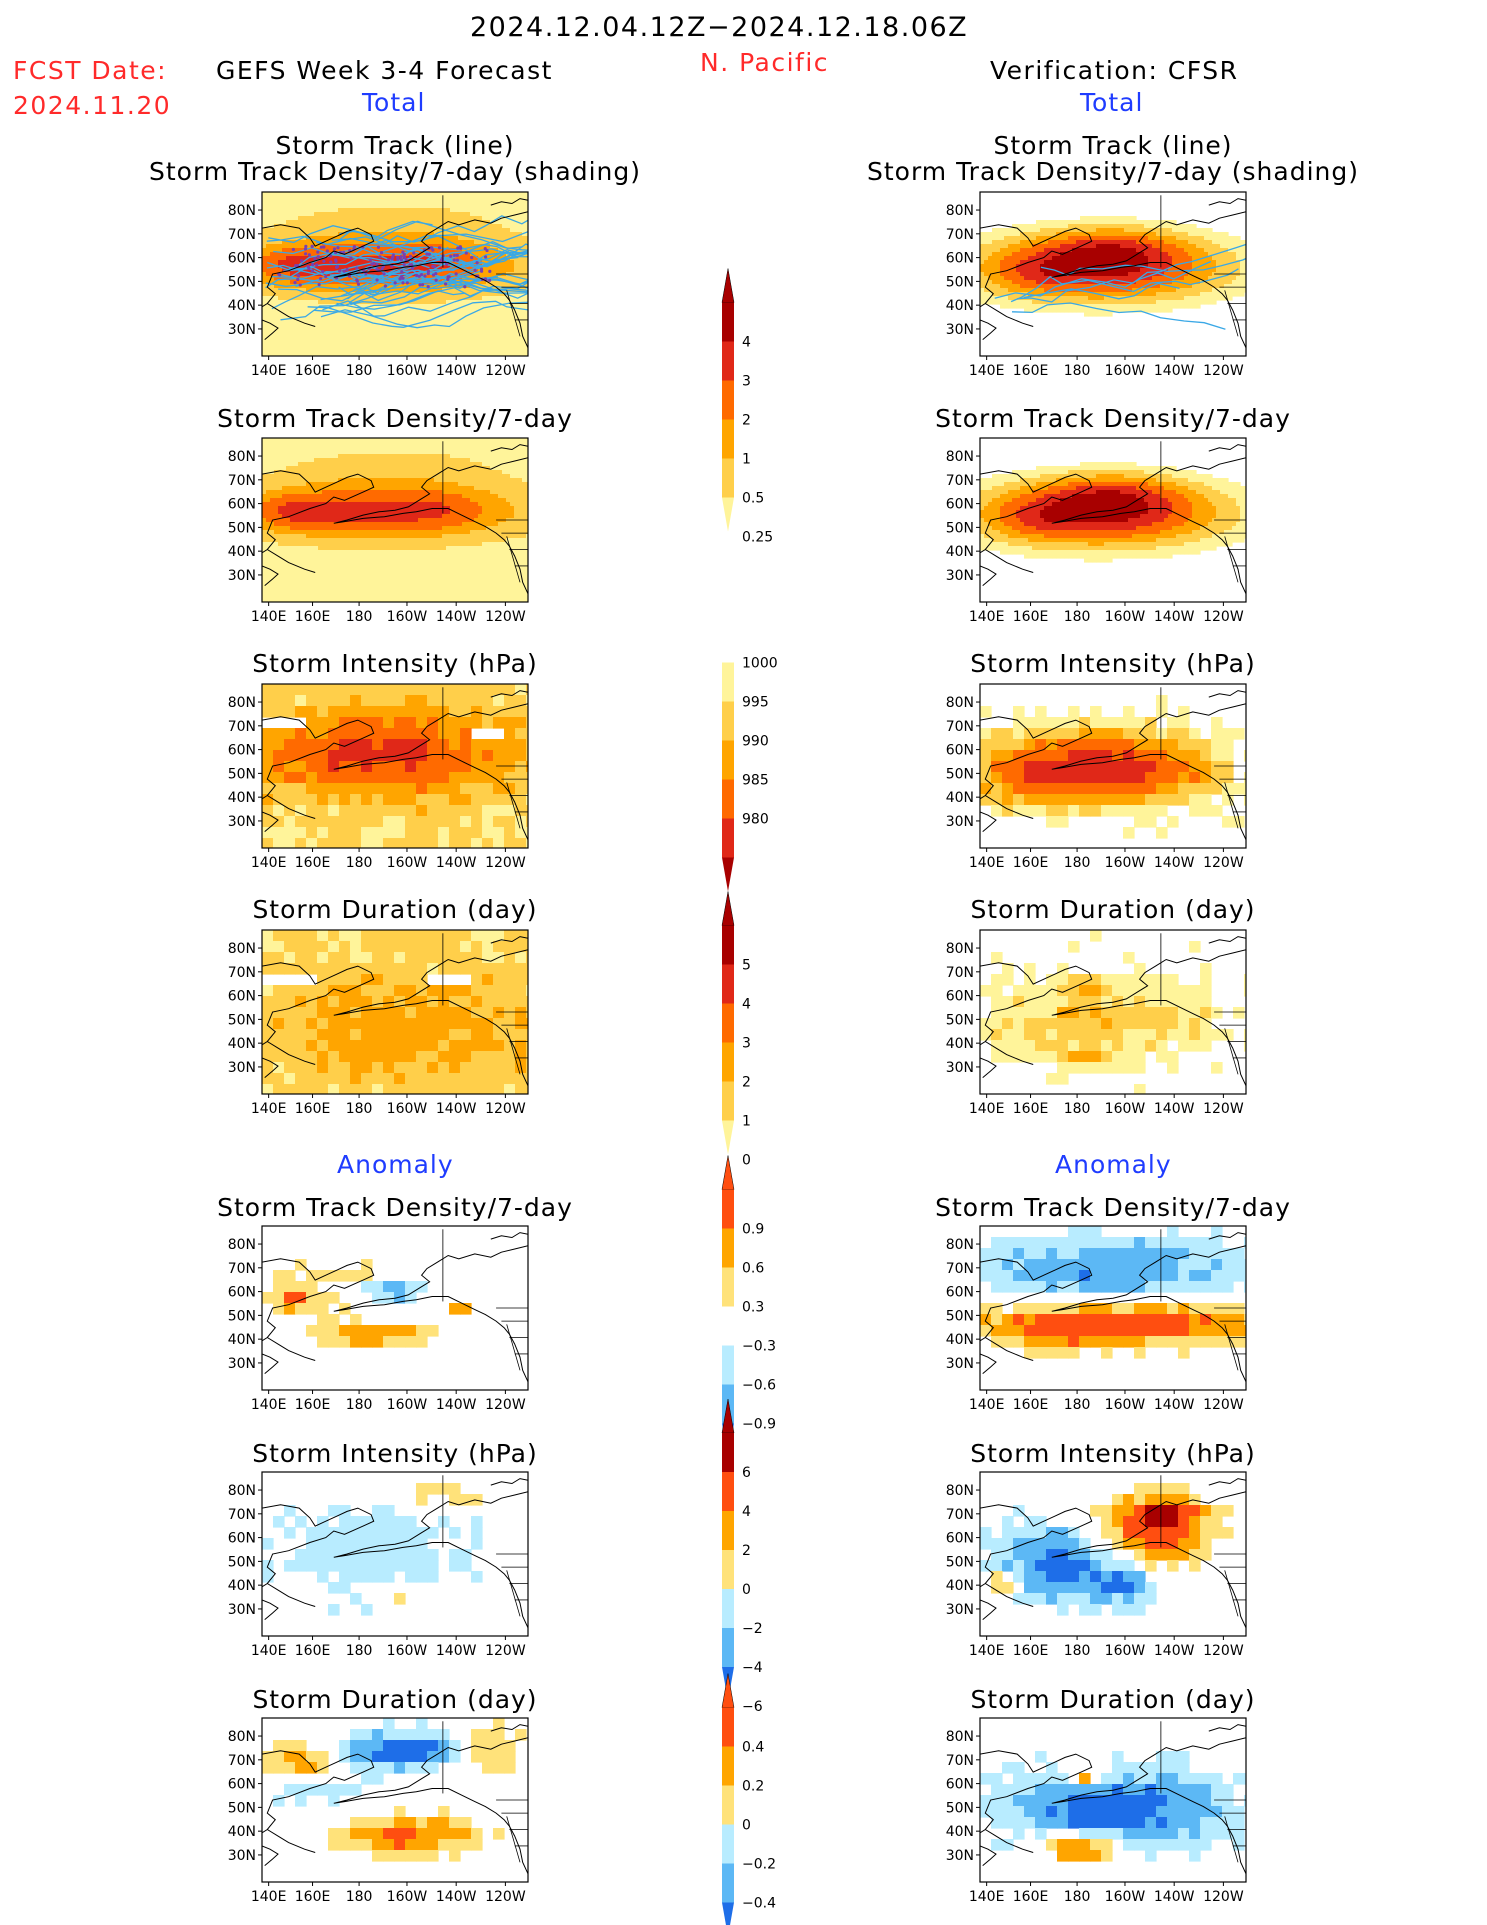 The height and width of the screenshot is (1925, 1487). Describe the element at coordinates (755, 820) in the screenshot. I see `colorbar-label: 980` at that location.